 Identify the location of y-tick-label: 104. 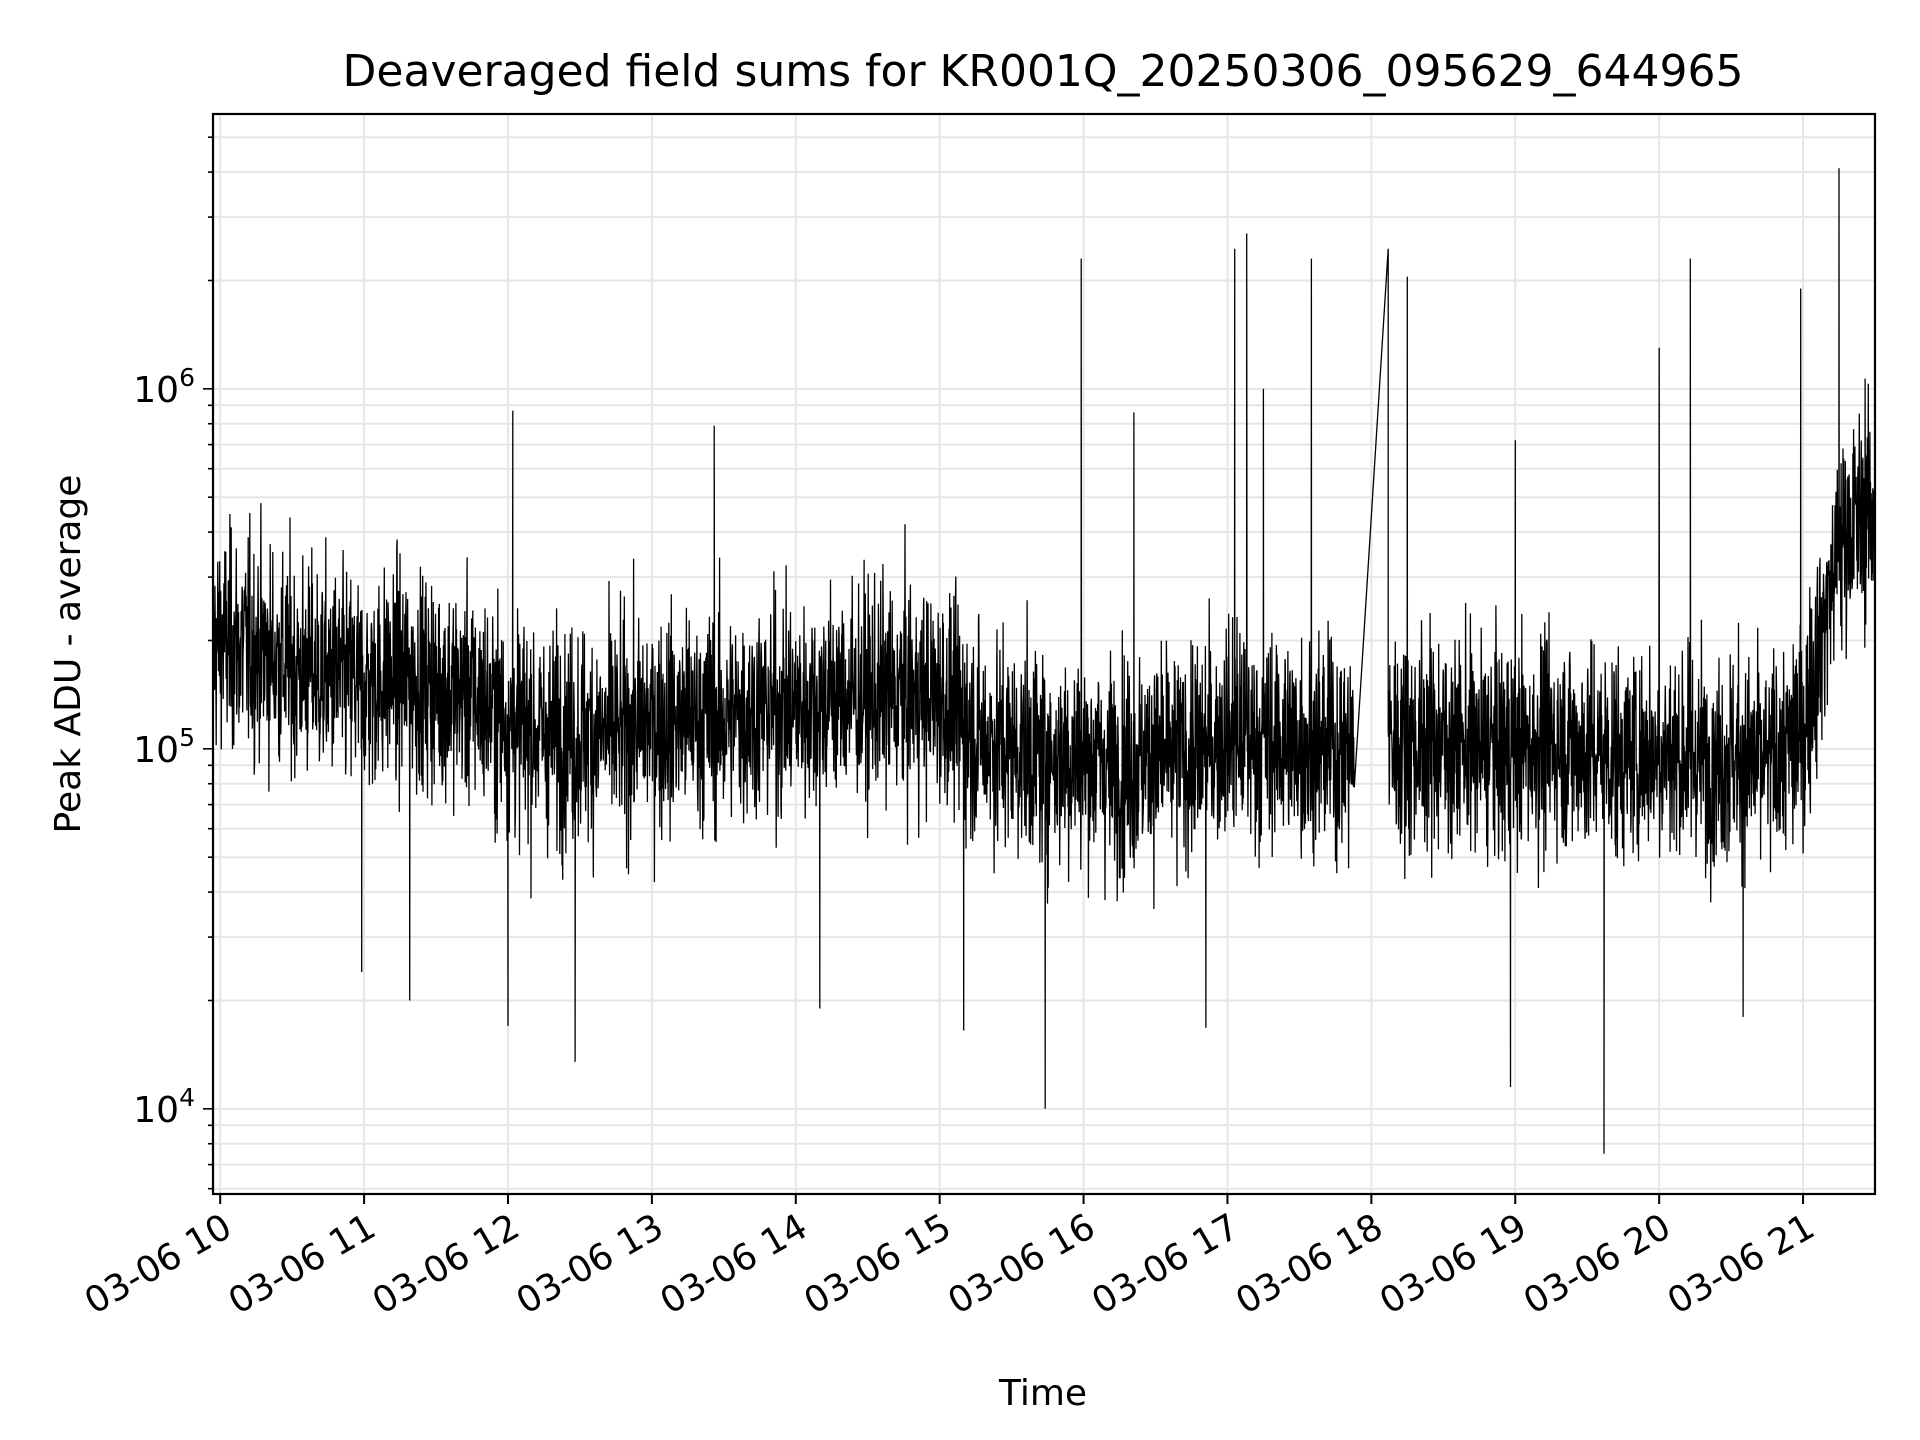
(164, 1107).